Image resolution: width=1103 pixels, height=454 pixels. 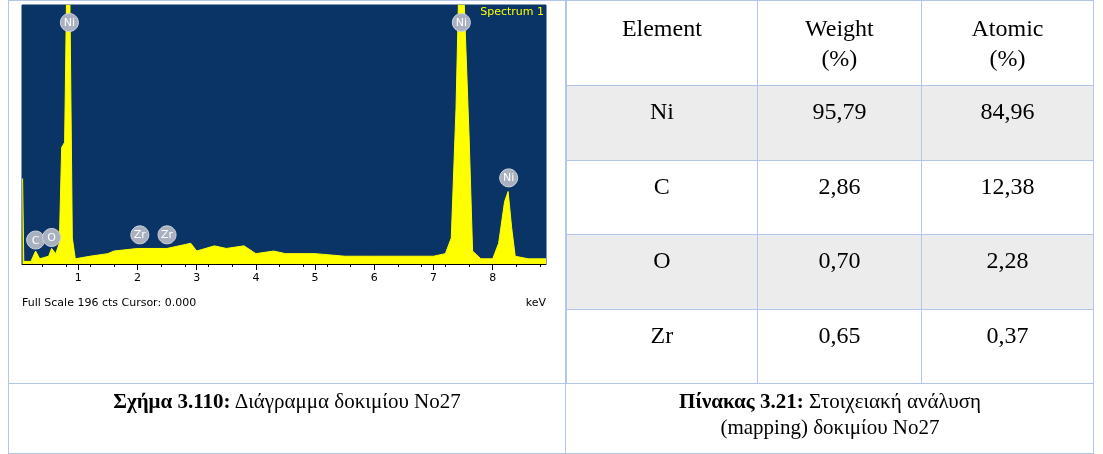 I want to click on data-label: 2,86, so click(x=839, y=197).